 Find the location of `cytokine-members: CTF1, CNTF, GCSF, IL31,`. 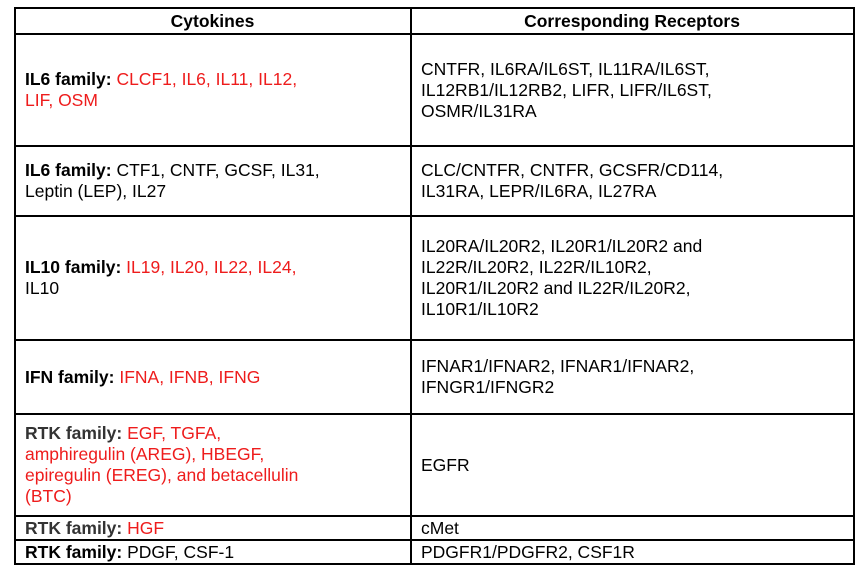

cytokine-members: CTF1, CNTF, GCSF, IL31, is located at coordinates (218, 170).